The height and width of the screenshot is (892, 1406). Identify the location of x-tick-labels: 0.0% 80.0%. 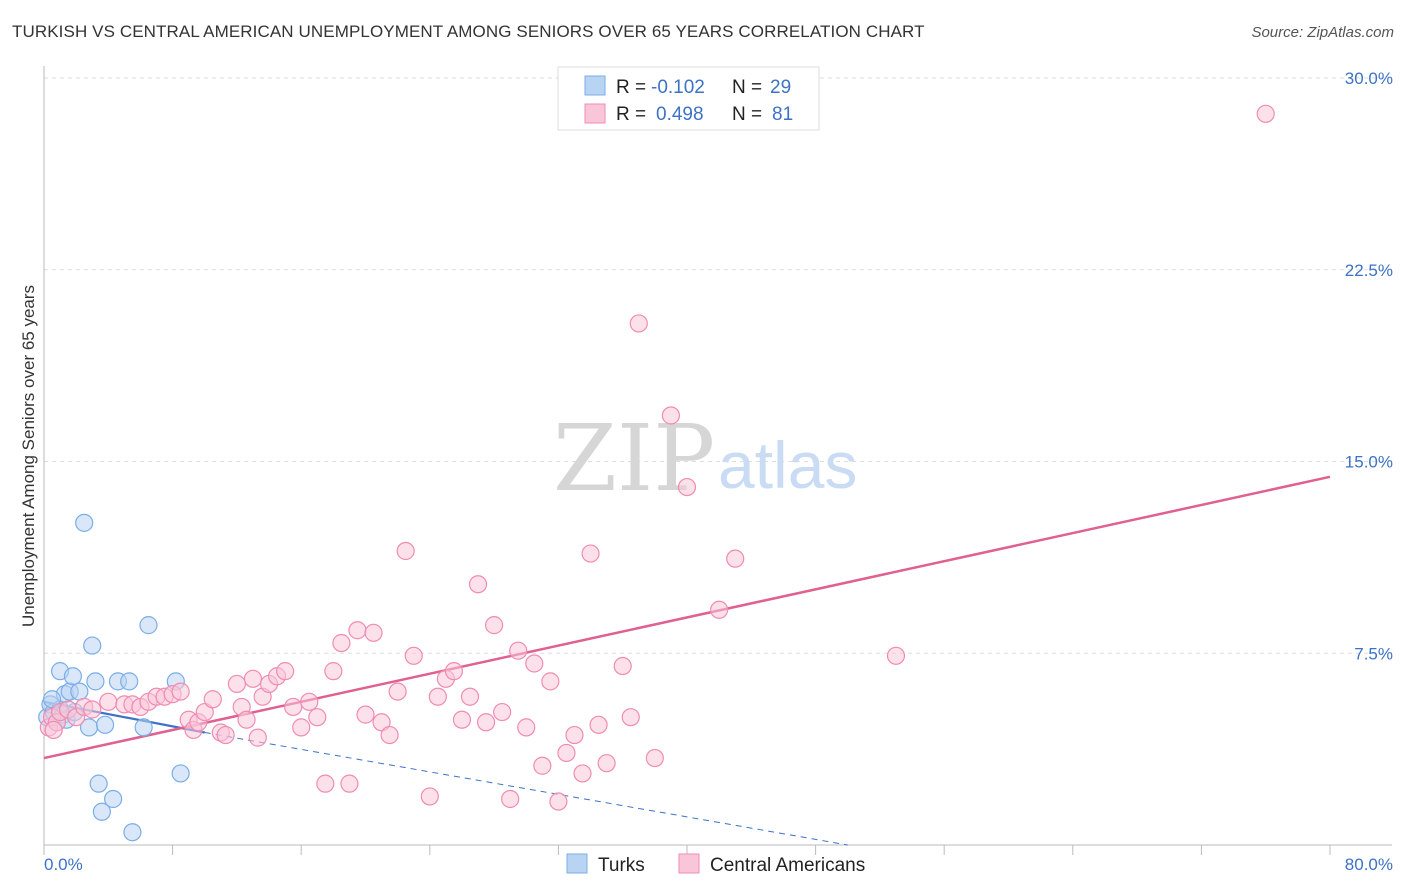
(718, 864).